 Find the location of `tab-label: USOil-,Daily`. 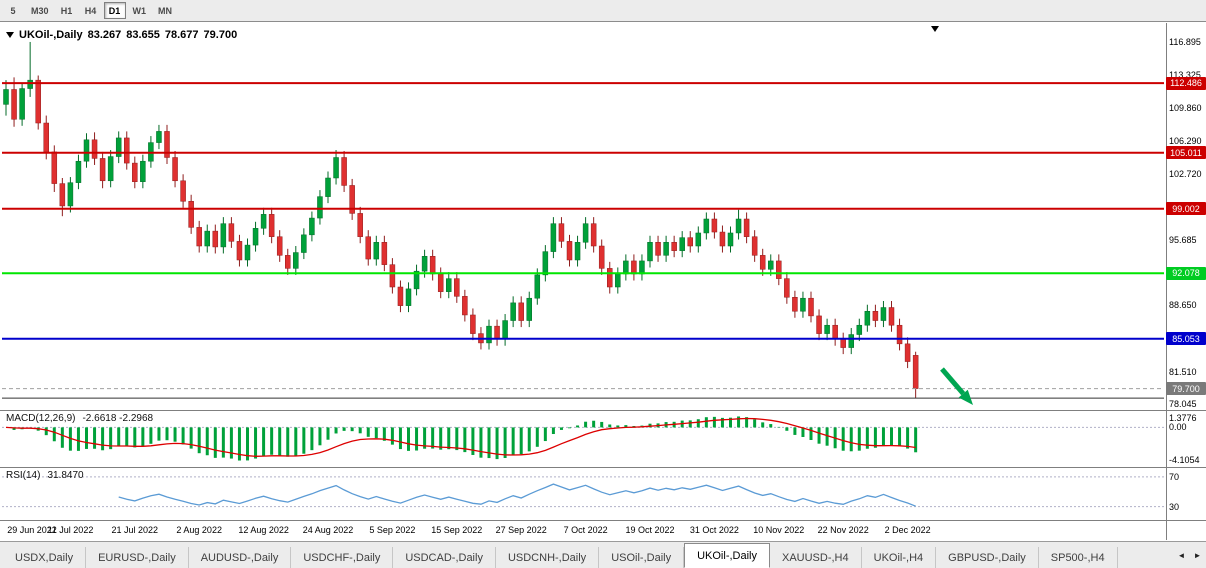

tab-label: USOil-,Daily is located at coordinates (641, 557).